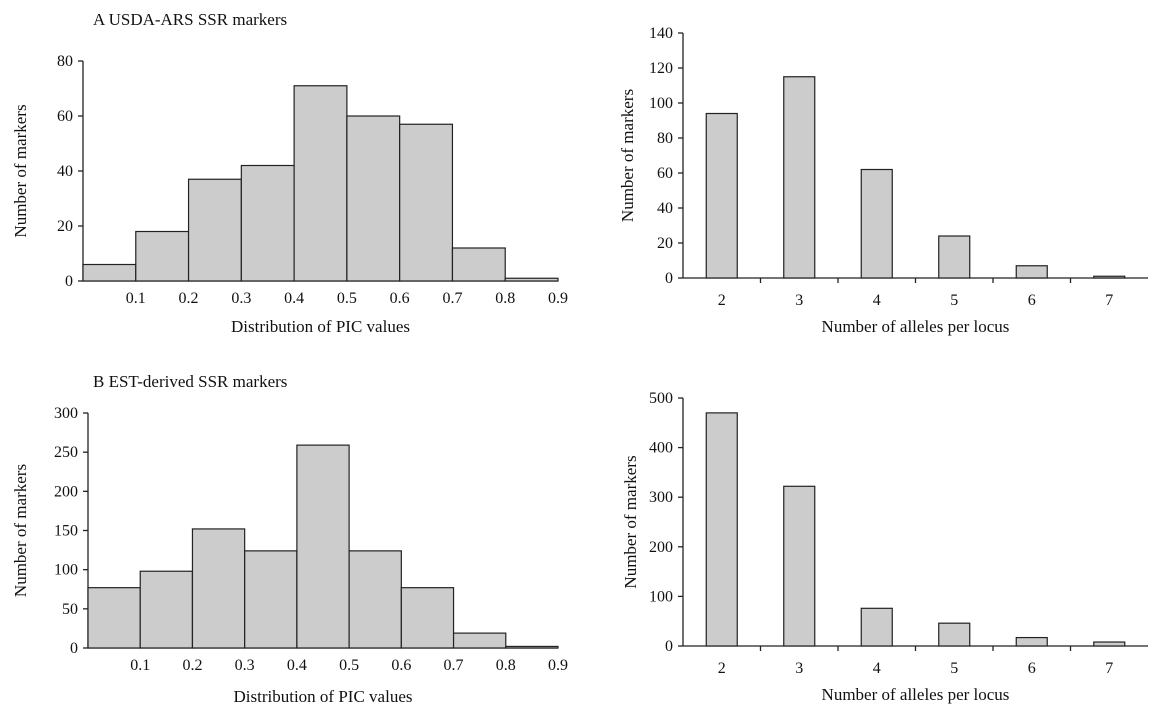  Describe the element at coordinates (877, 300) in the screenshot. I see `x-tick-label: 4` at that location.